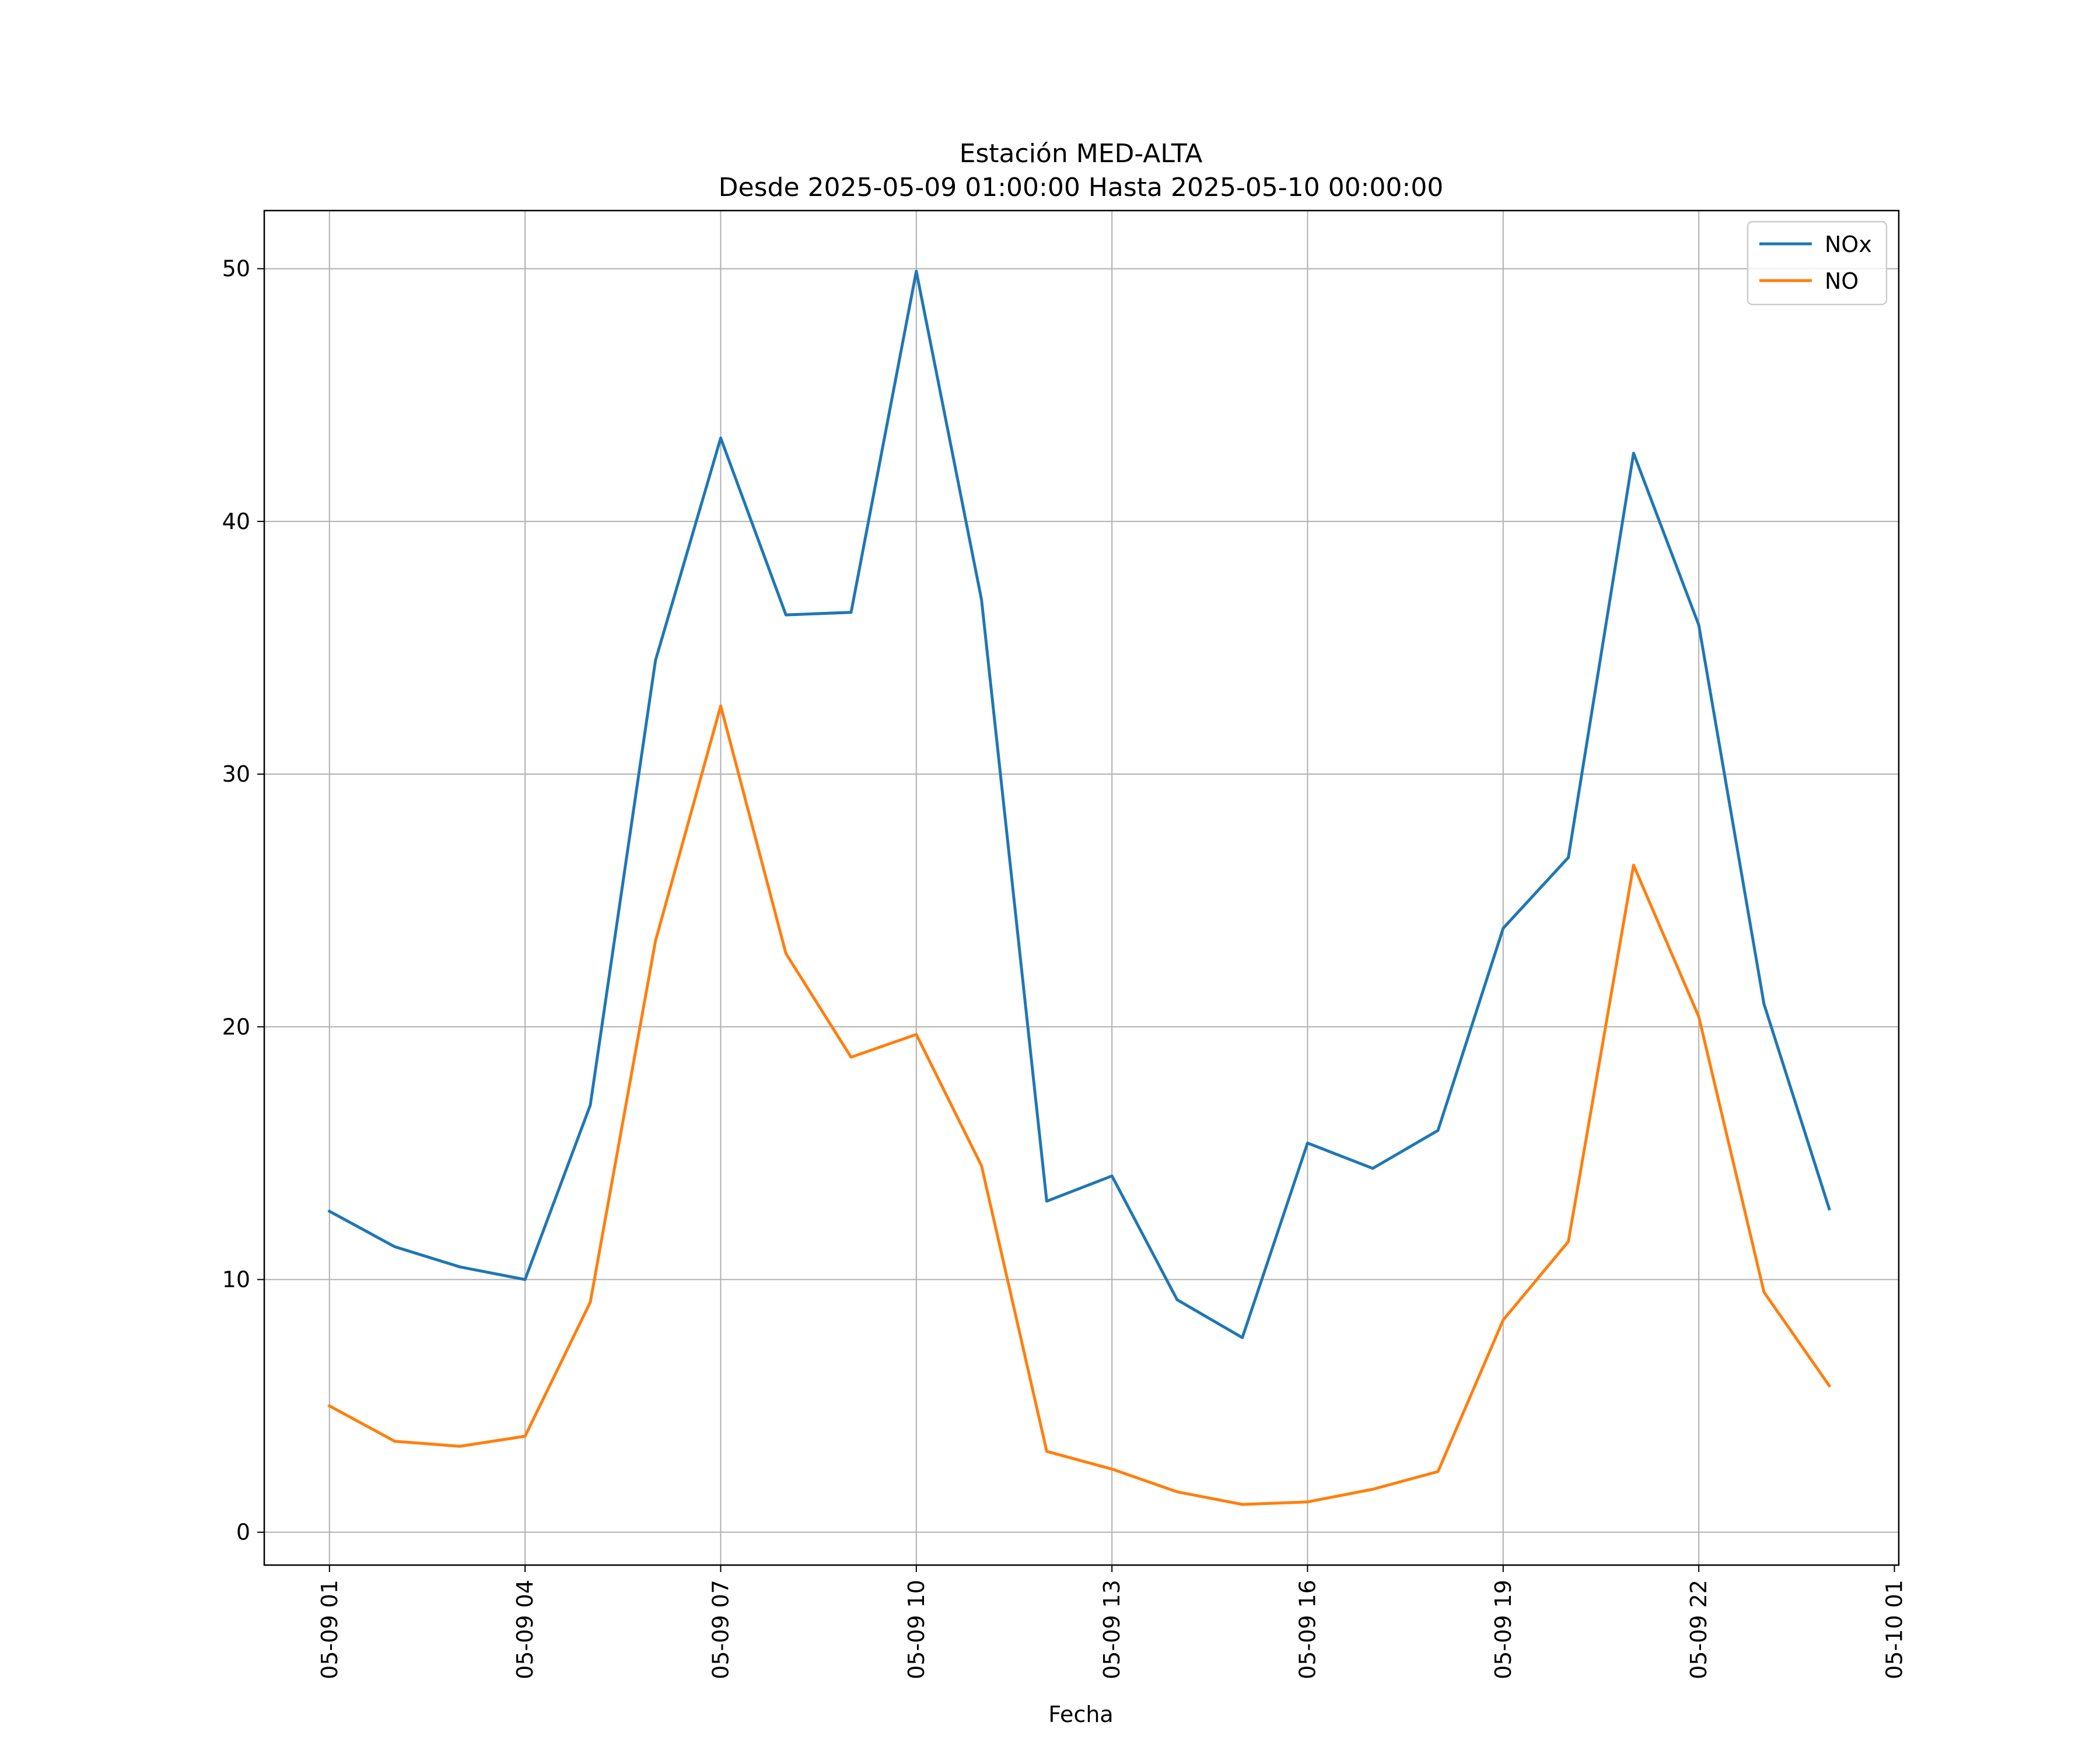 Image resolution: width=2100 pixels, height=1750 pixels. What do you see at coordinates (916, 1629) in the screenshot?
I see `x-tick-label: 05-09 10` at bounding box center [916, 1629].